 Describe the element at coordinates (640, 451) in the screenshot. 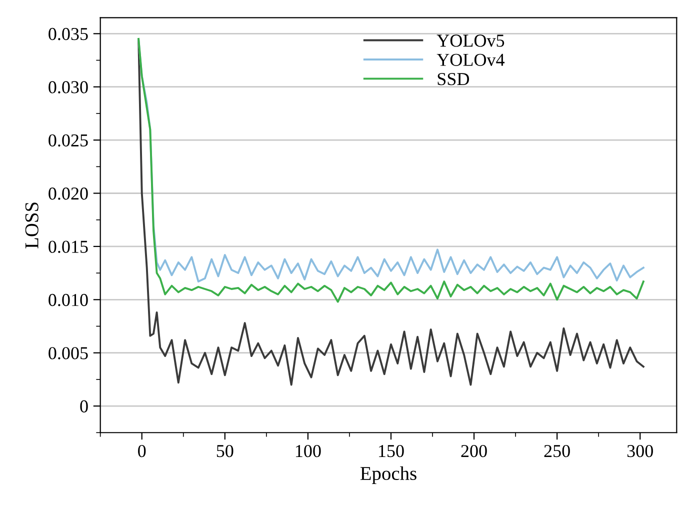

I see `x-tick-label: 300` at that location.